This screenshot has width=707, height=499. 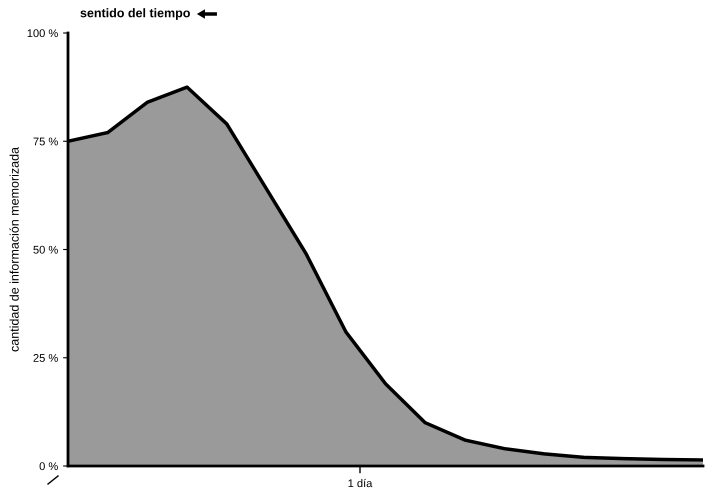 I want to click on chart-title: sentido del tiempo, so click(x=135, y=14).